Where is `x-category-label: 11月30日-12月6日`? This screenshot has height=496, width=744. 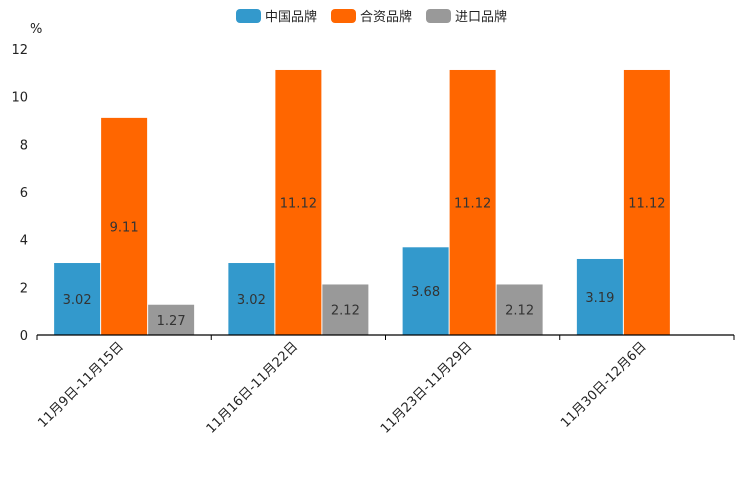 x-category-label: 11月30日-12月6日 is located at coordinates (604, 385).